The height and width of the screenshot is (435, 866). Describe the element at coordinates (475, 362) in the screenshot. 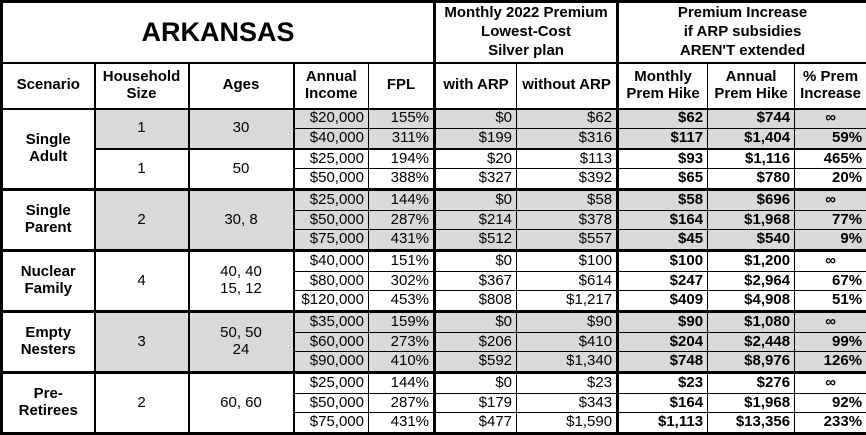

I see `with-arp-cell: $592` at that location.